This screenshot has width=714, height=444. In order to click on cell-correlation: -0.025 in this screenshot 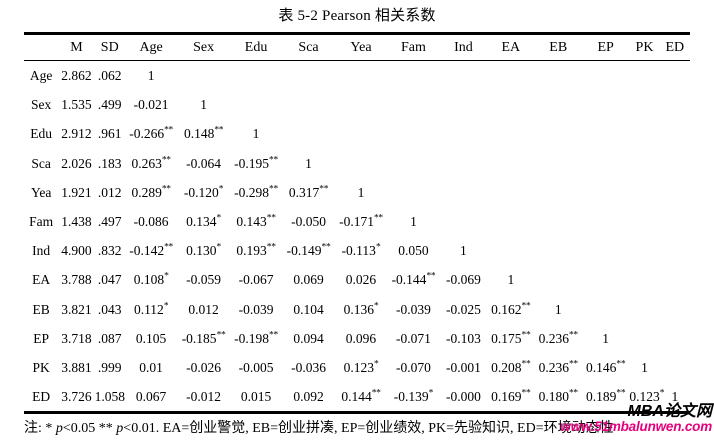, I will do `click(463, 309)`.